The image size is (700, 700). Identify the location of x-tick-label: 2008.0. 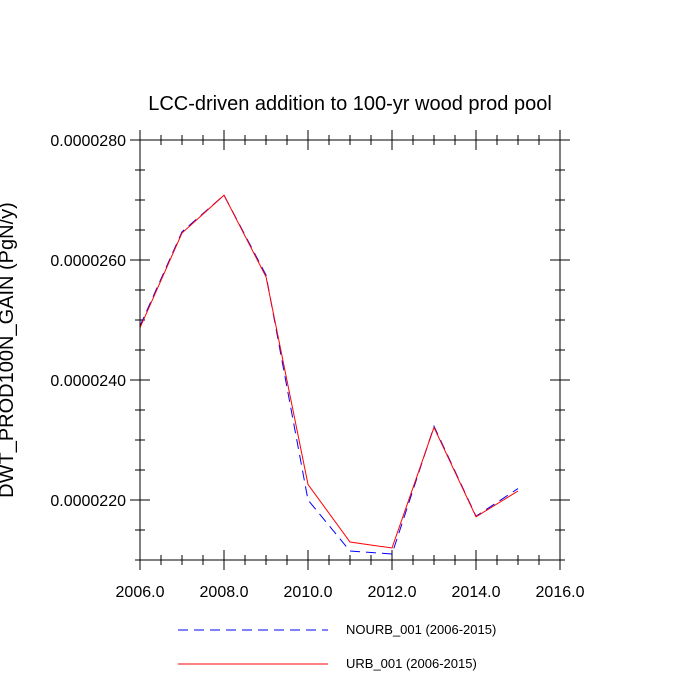
(224, 592).